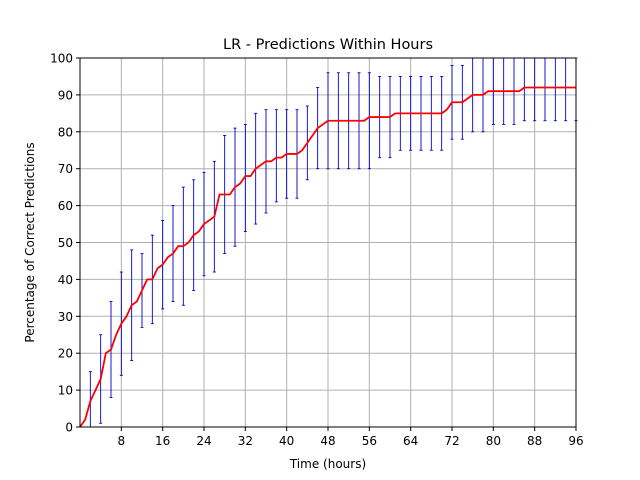  I want to click on x-tick-label: 40, so click(286, 441).